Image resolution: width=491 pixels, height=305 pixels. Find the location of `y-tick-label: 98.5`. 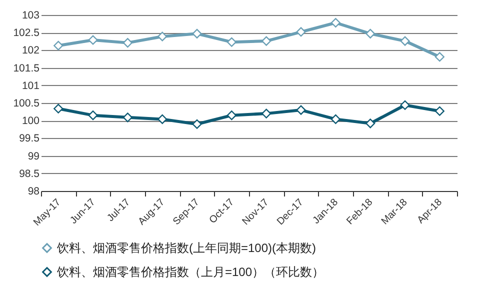

y-tick-label: 98.5 is located at coordinates (29, 174).